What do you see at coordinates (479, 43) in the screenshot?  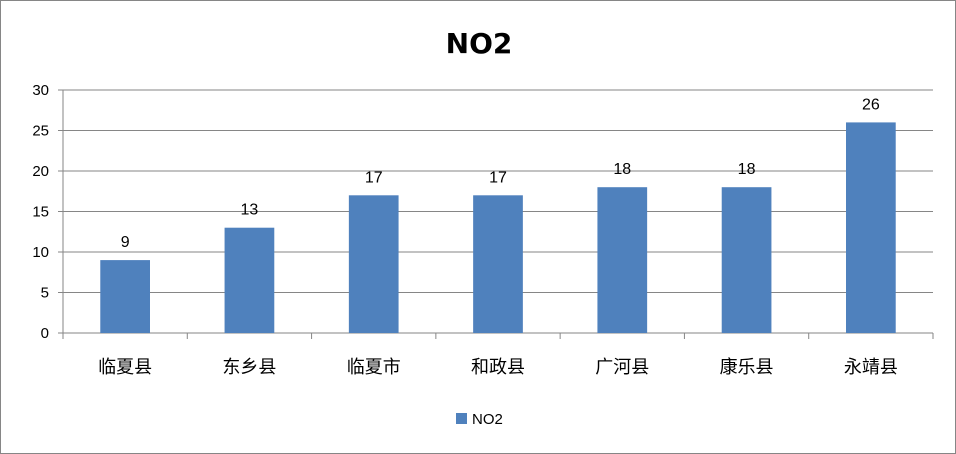 I see `chart-title: NO2` at bounding box center [479, 43].